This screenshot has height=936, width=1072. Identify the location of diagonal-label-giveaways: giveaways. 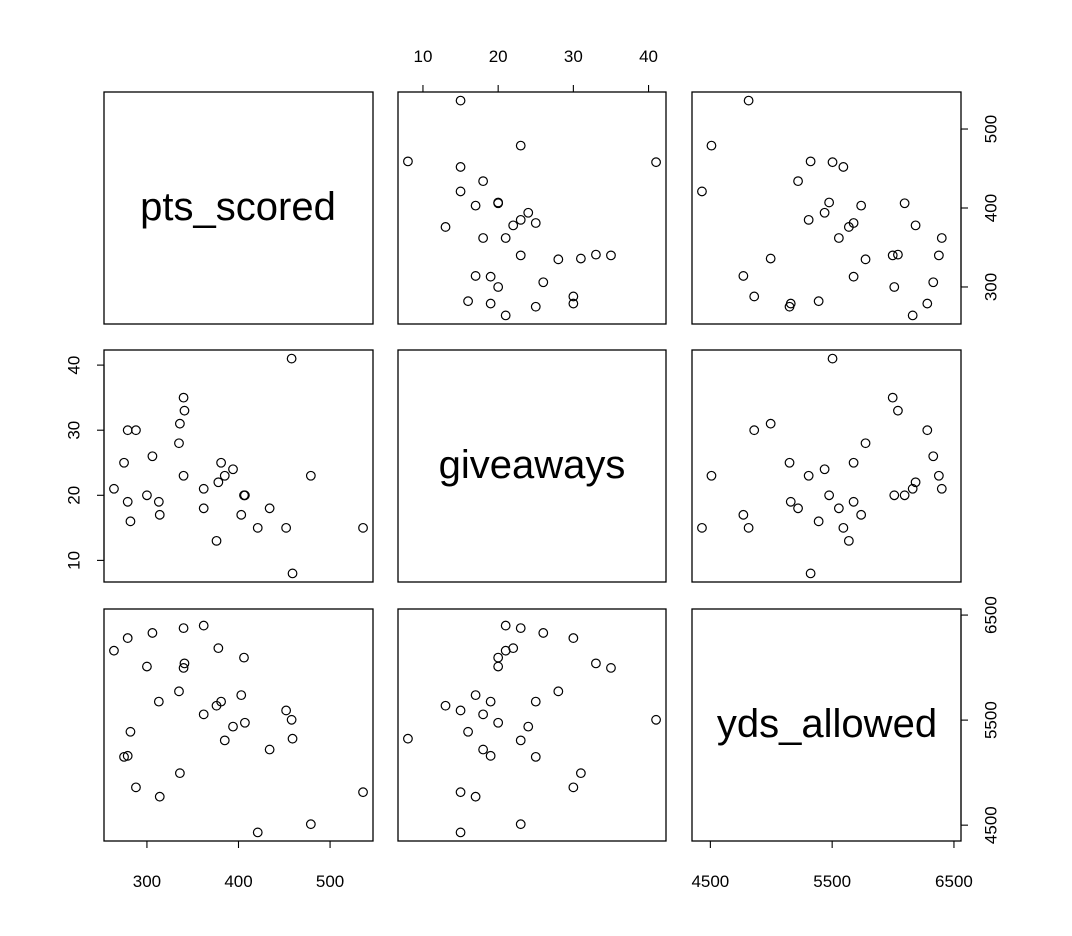
(532, 465).